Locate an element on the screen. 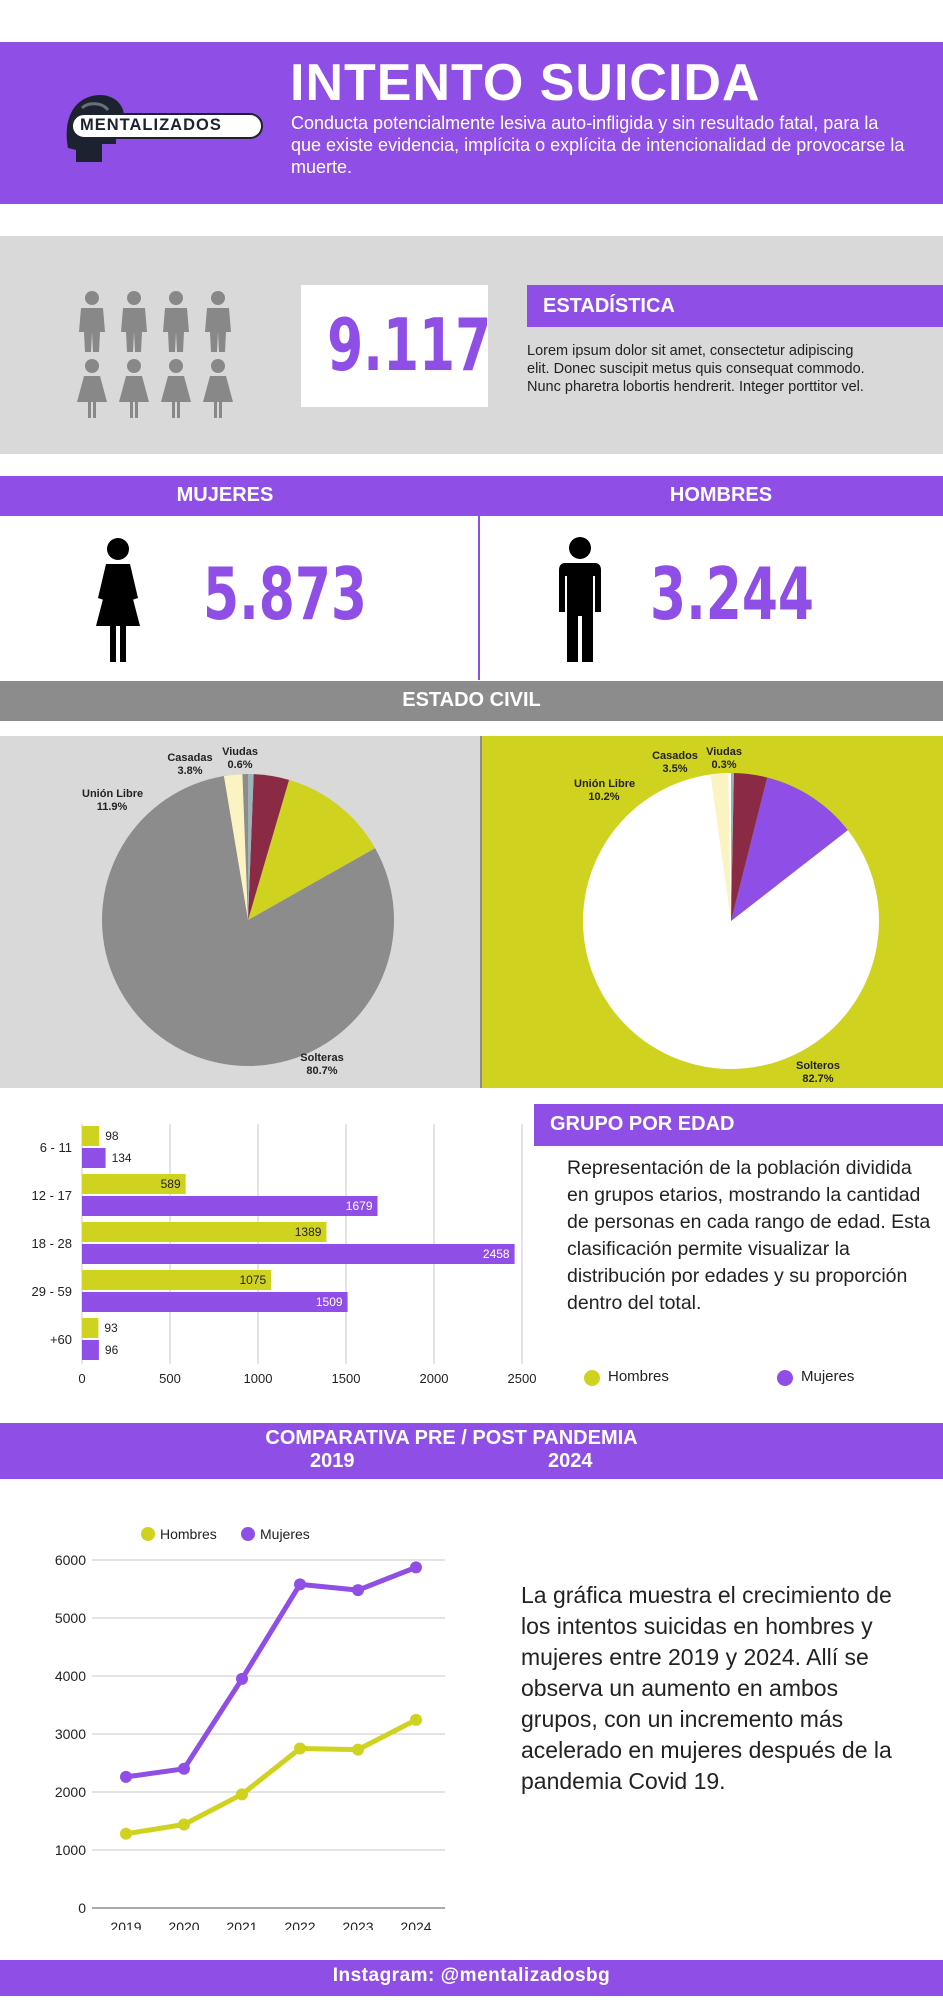 The width and height of the screenshot is (943, 2000). y-tick-label: 29 - 59 is located at coordinates (52, 1291).